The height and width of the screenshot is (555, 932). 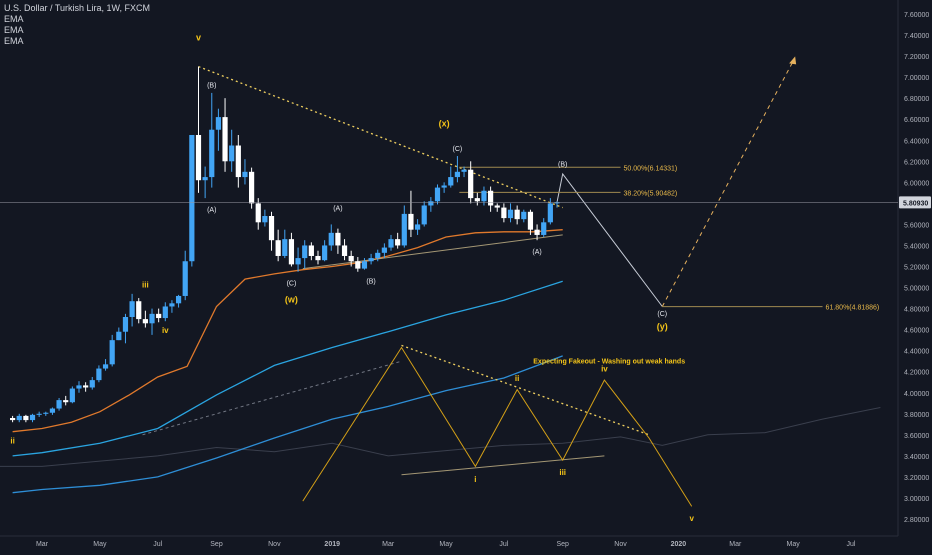 What do you see at coordinates (915, 203) in the screenshot?
I see `last-price-label: 5.80930` at bounding box center [915, 203].